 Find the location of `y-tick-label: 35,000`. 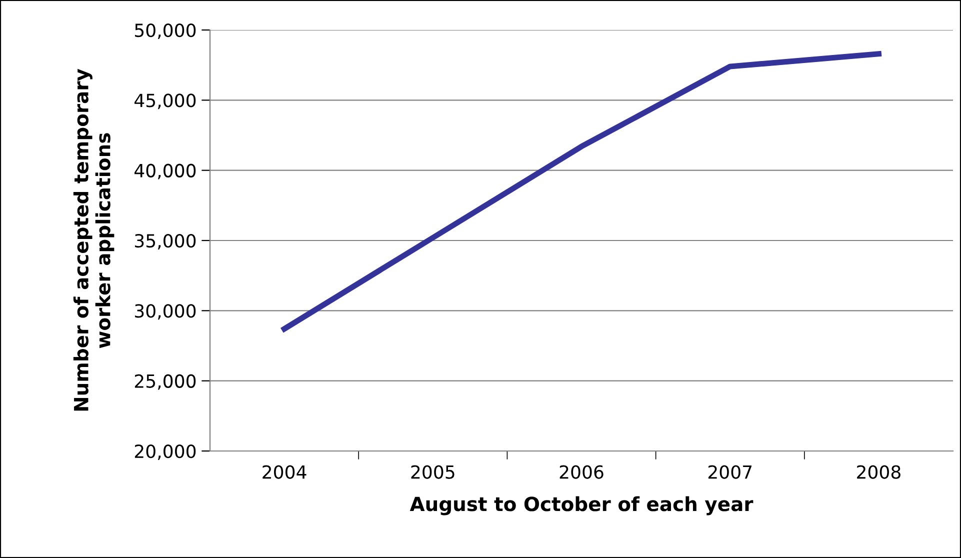

y-tick-label: 35,000 is located at coordinates (165, 242).